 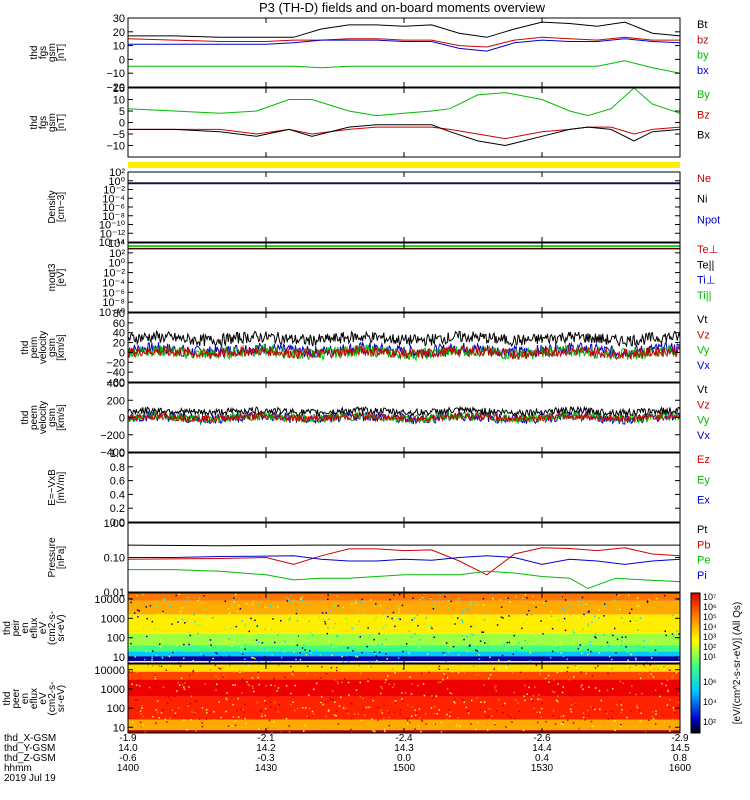 What do you see at coordinates (369, 53) in the screenshot?
I see `panel-1: 30 20 100 −10 −20 thdfgsgsm[nT] Bt bz by bx` at bounding box center [369, 53].